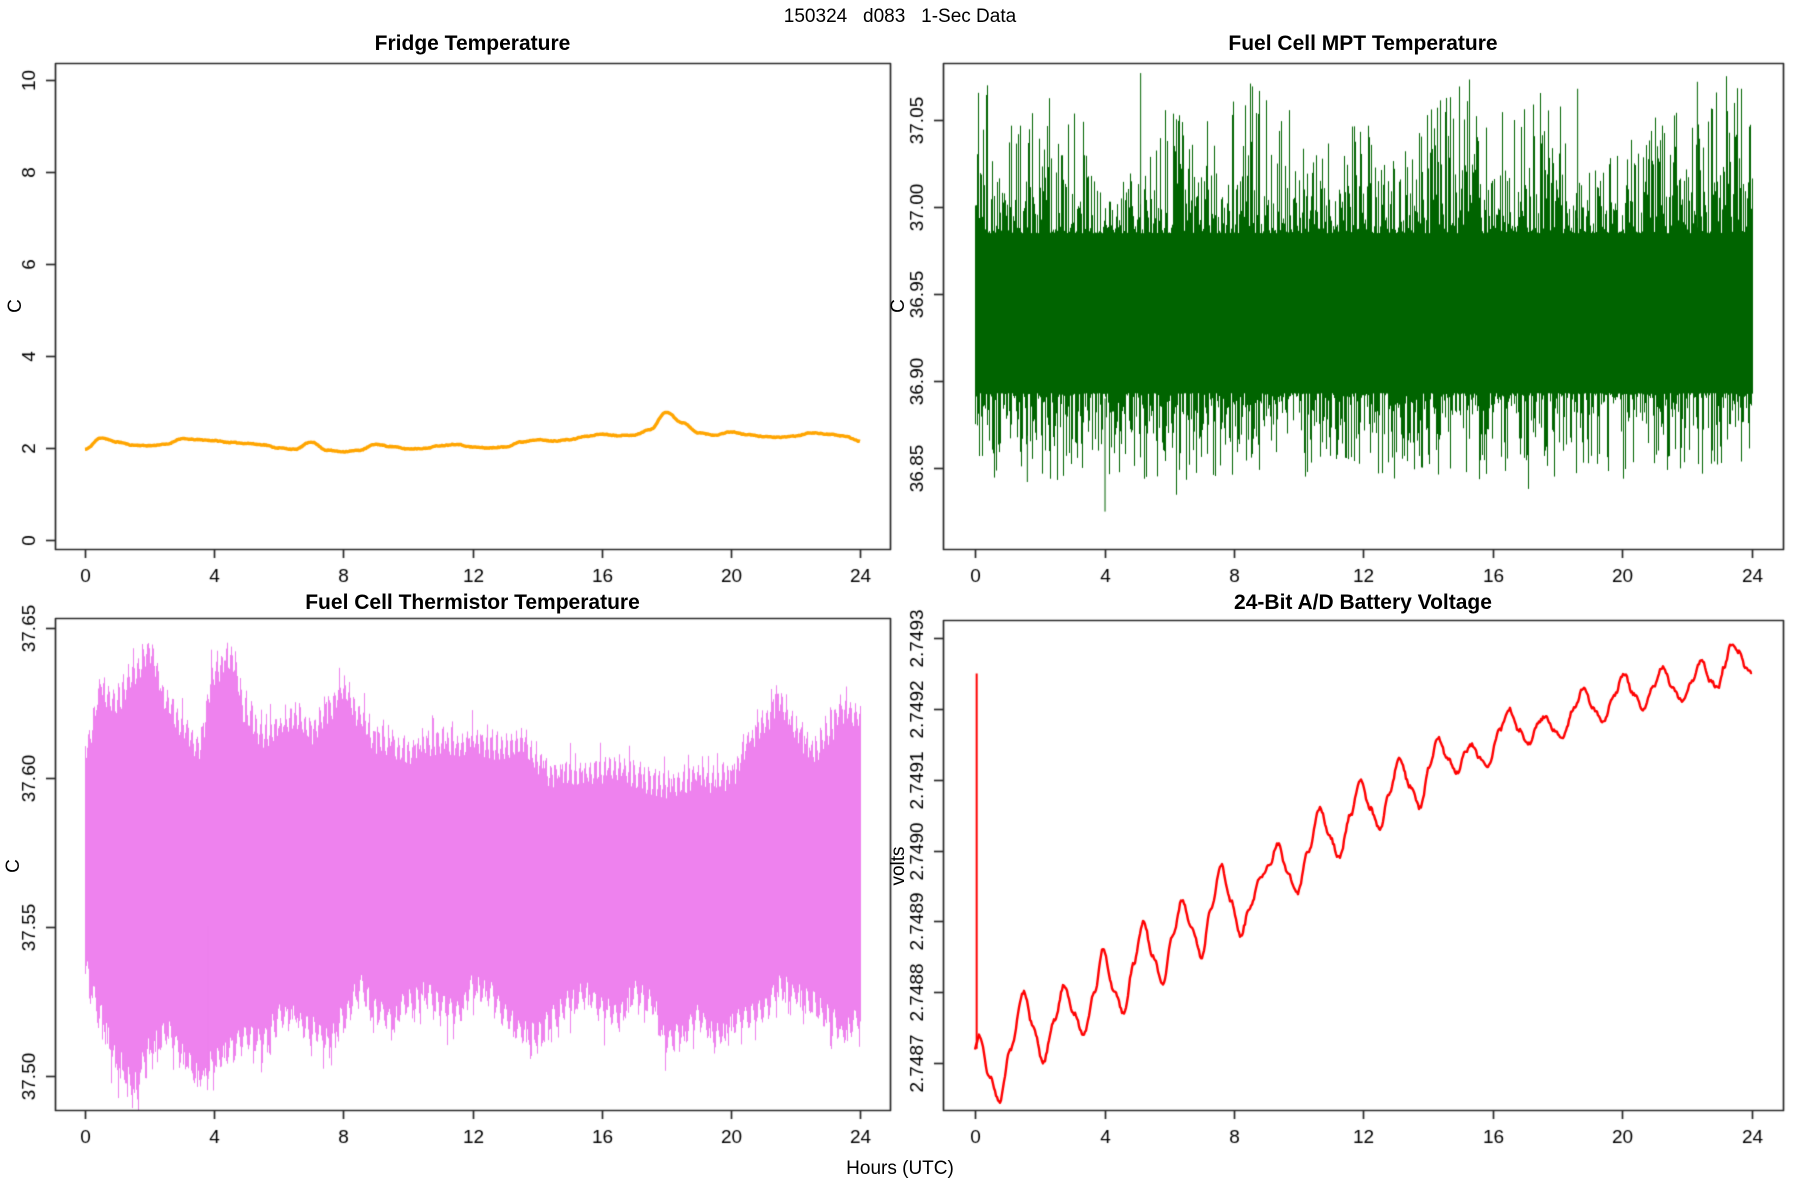 The image size is (1800, 1200). I want to click on y-axis-label-fridge: C, so click(15, 306).